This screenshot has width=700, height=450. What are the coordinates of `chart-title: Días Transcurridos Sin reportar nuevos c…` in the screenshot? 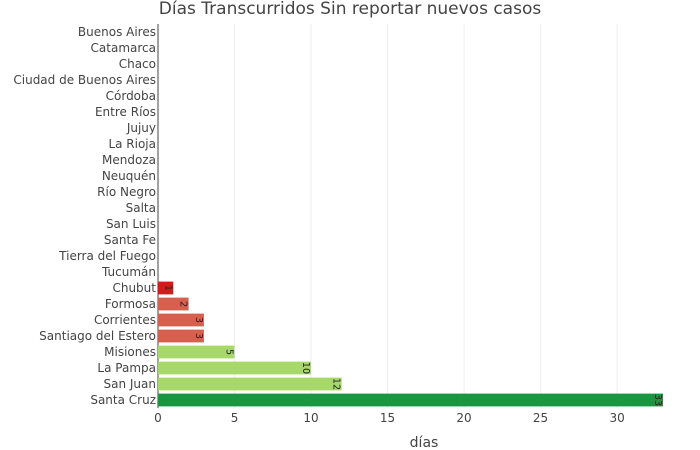 It's located at (350, 9).